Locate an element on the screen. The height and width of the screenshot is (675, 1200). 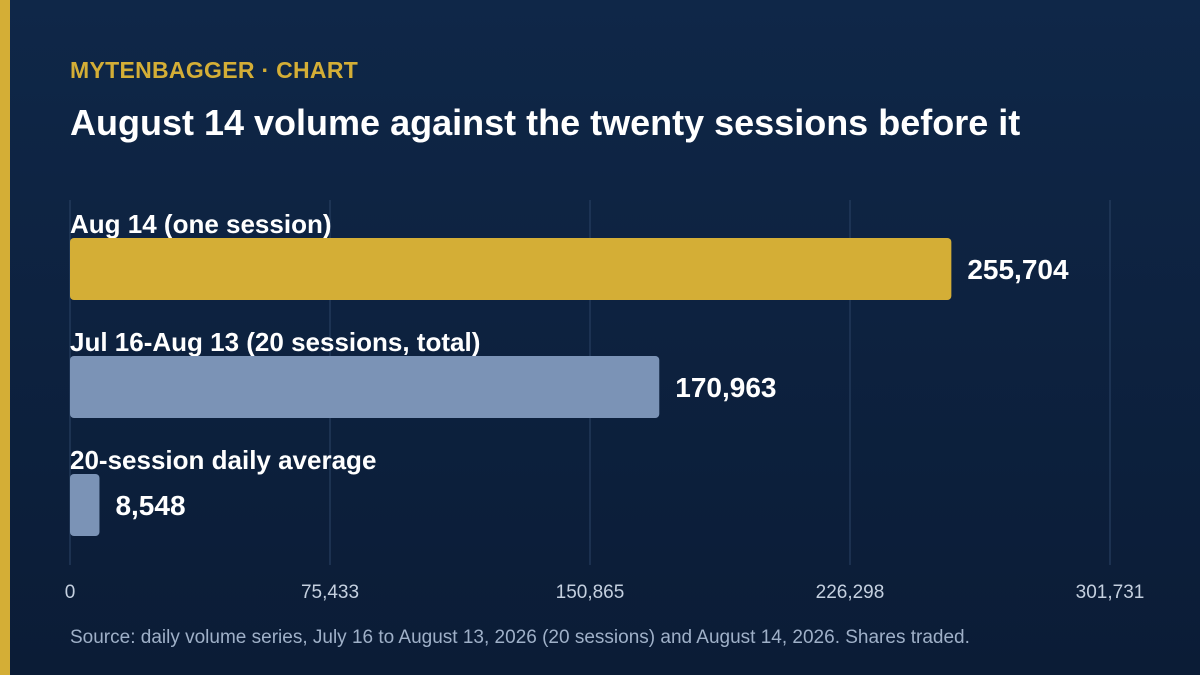
x-tick-label: 75,433 is located at coordinates (330, 592).